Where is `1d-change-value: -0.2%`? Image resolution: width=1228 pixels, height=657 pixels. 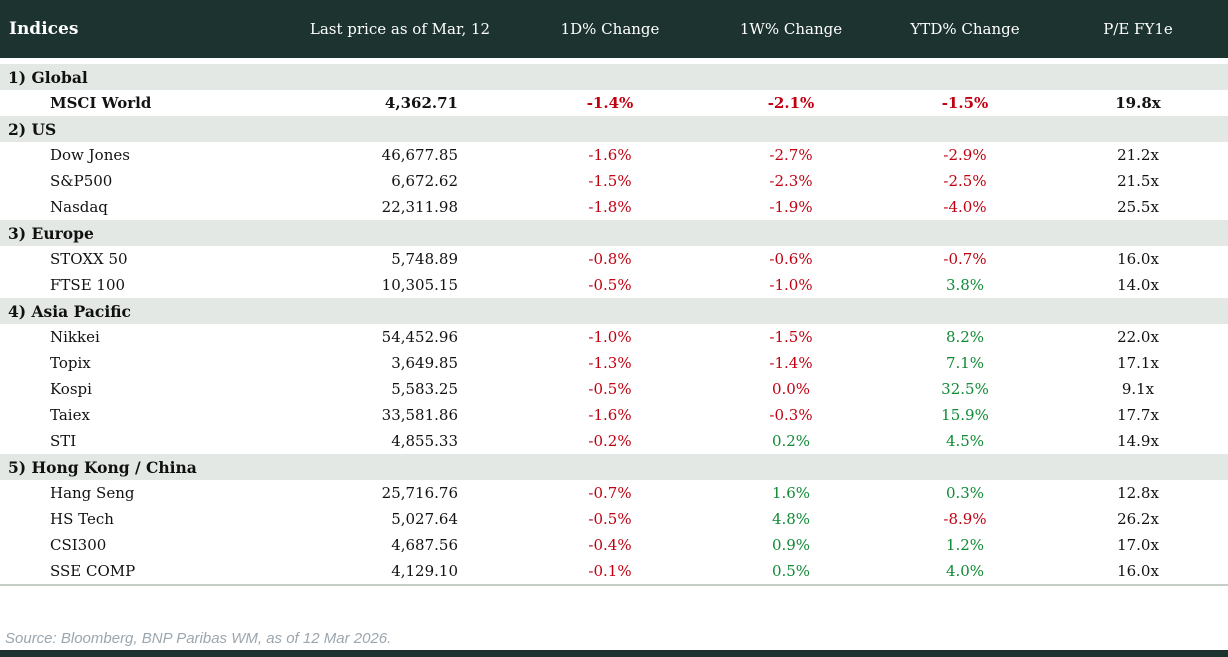
1d-change-value: -0.2% is located at coordinates (610, 441).